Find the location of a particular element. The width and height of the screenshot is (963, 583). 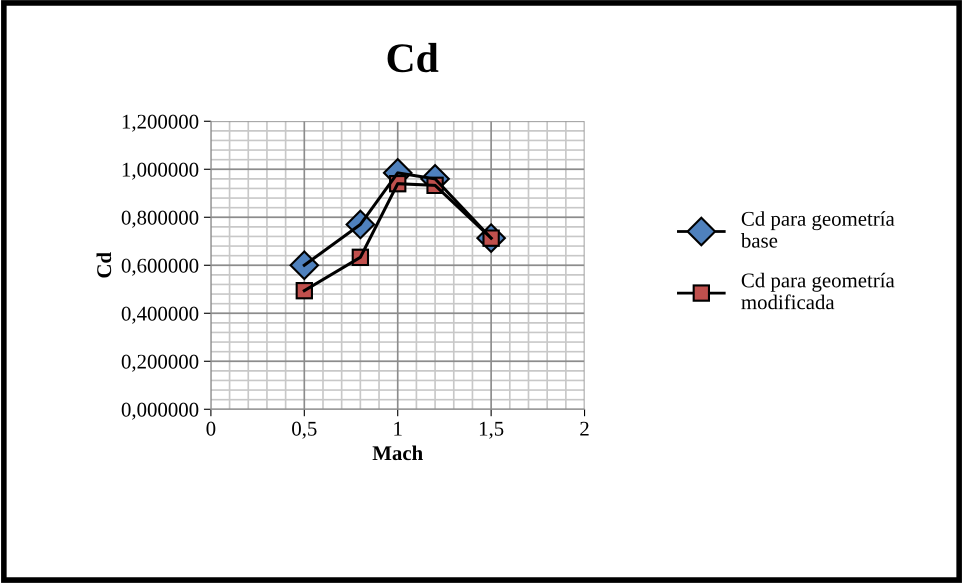

legend-label: Cd para geometría base is located at coordinates (817, 229).